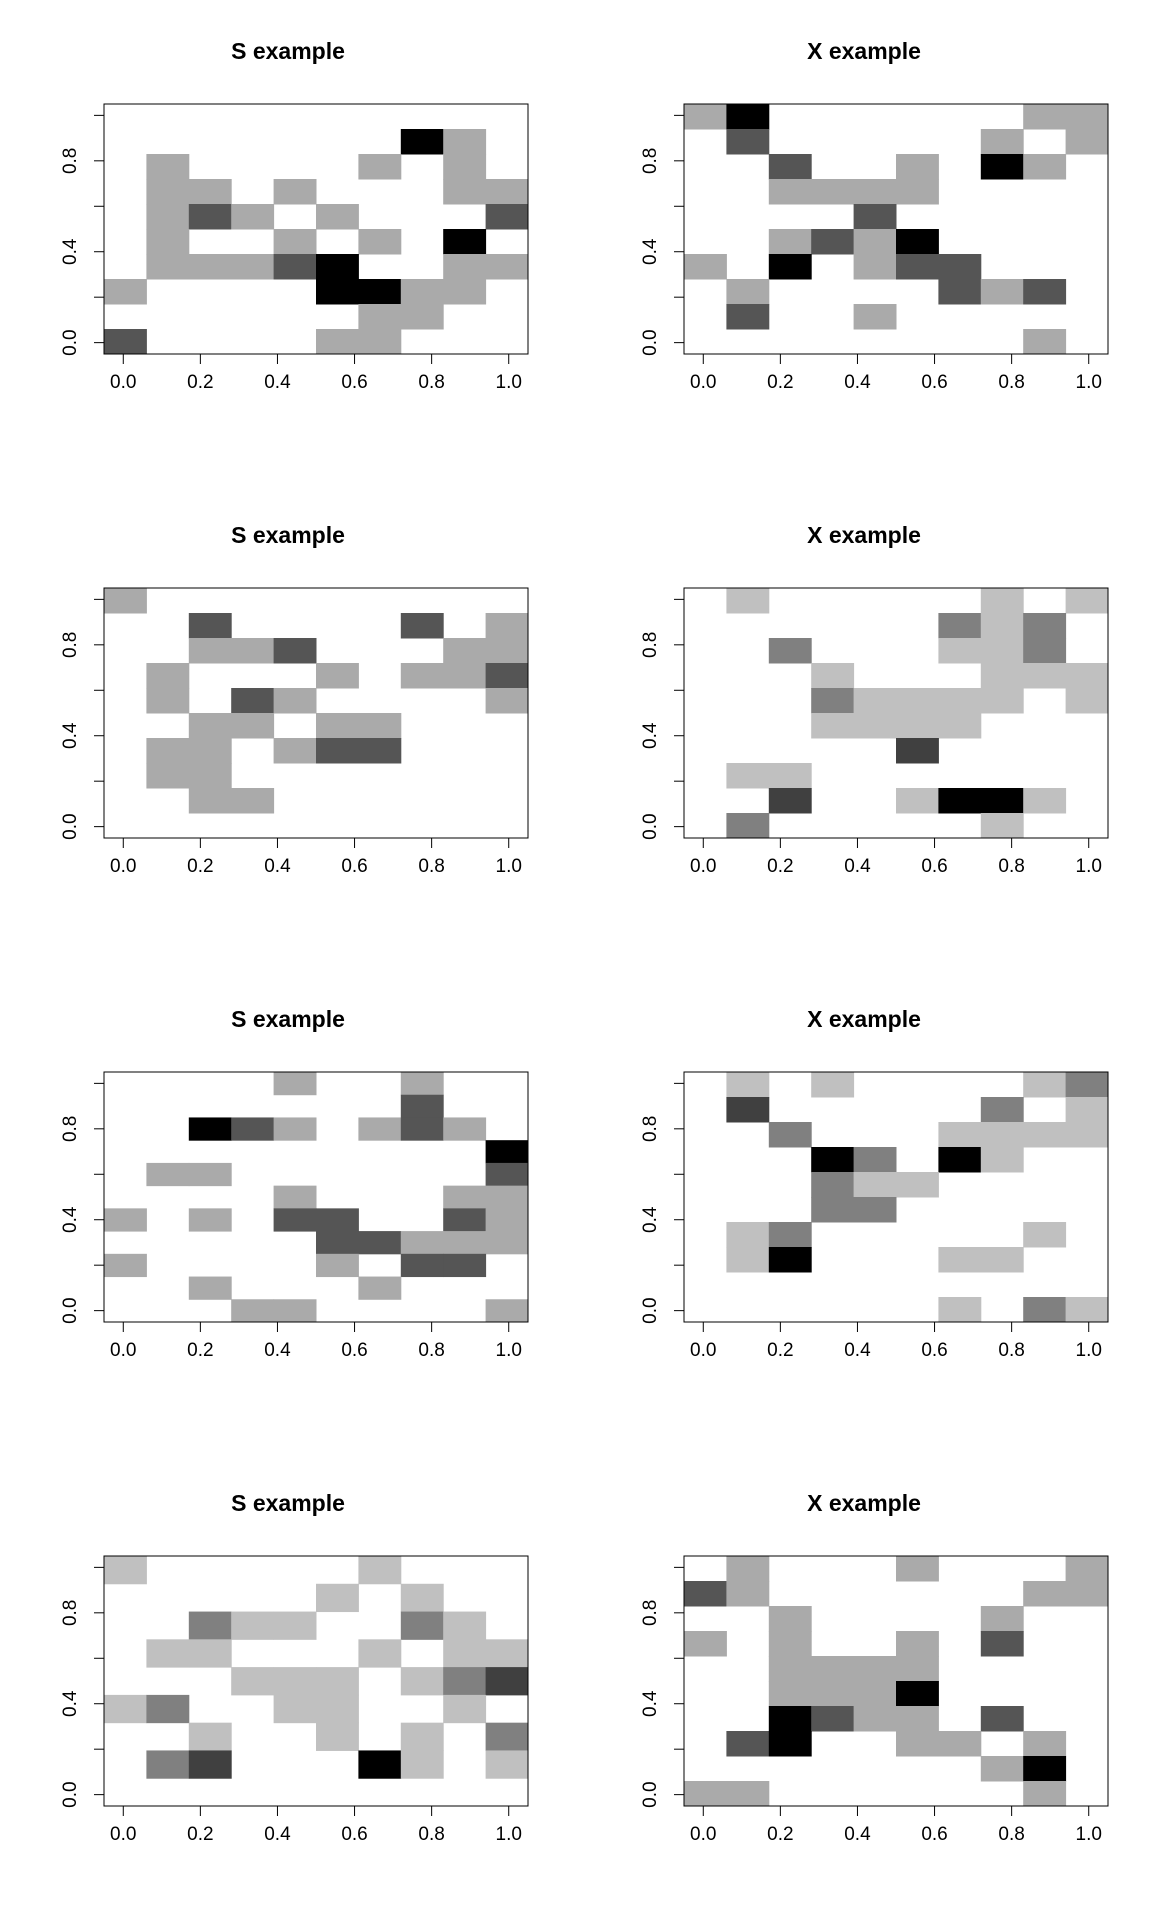  What do you see at coordinates (509, 1350) in the screenshot?
I see `x-tick-label: 1.0` at bounding box center [509, 1350].